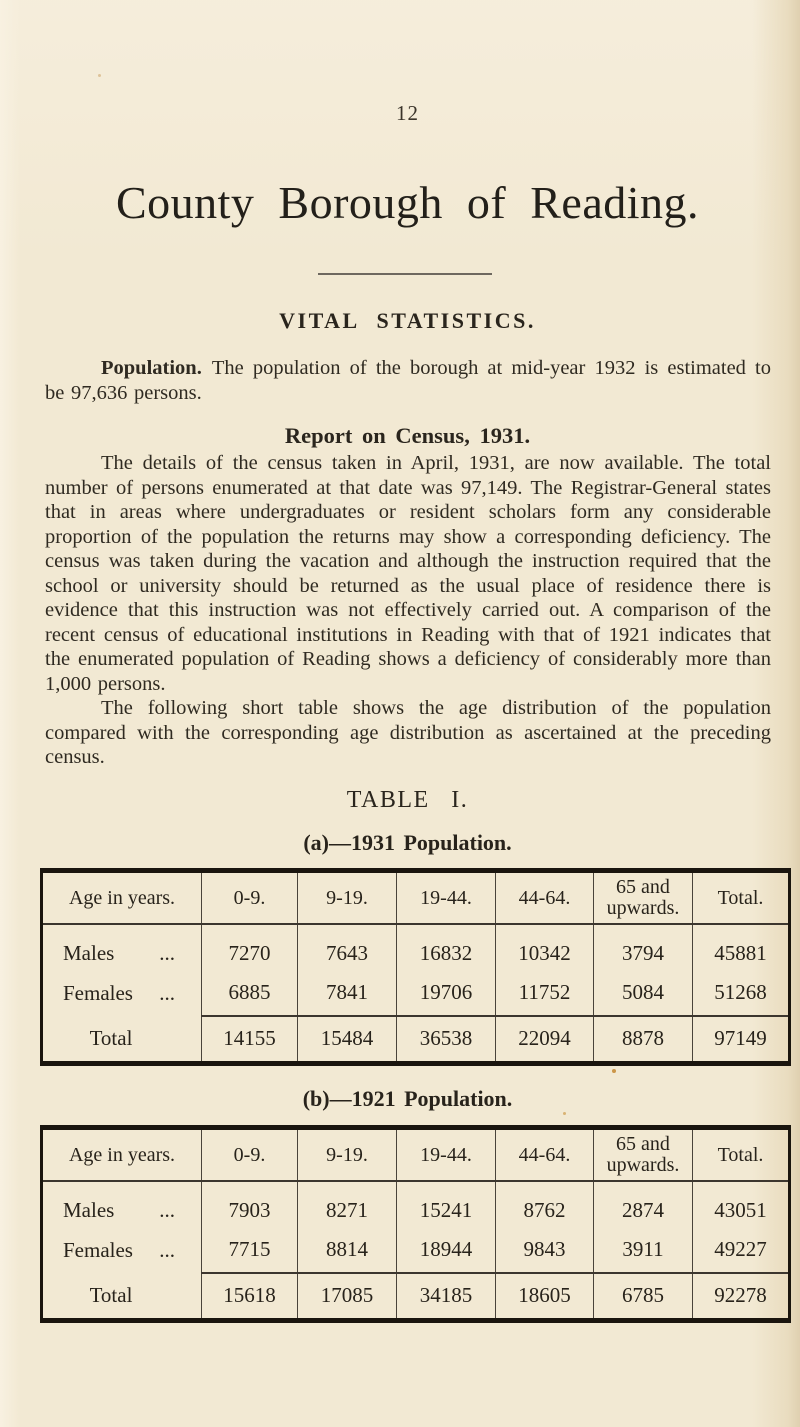 This screenshot has width=800, height=1427. Describe the element at coordinates (740, 992) in the screenshot. I see `table-cell: 51268` at that location.